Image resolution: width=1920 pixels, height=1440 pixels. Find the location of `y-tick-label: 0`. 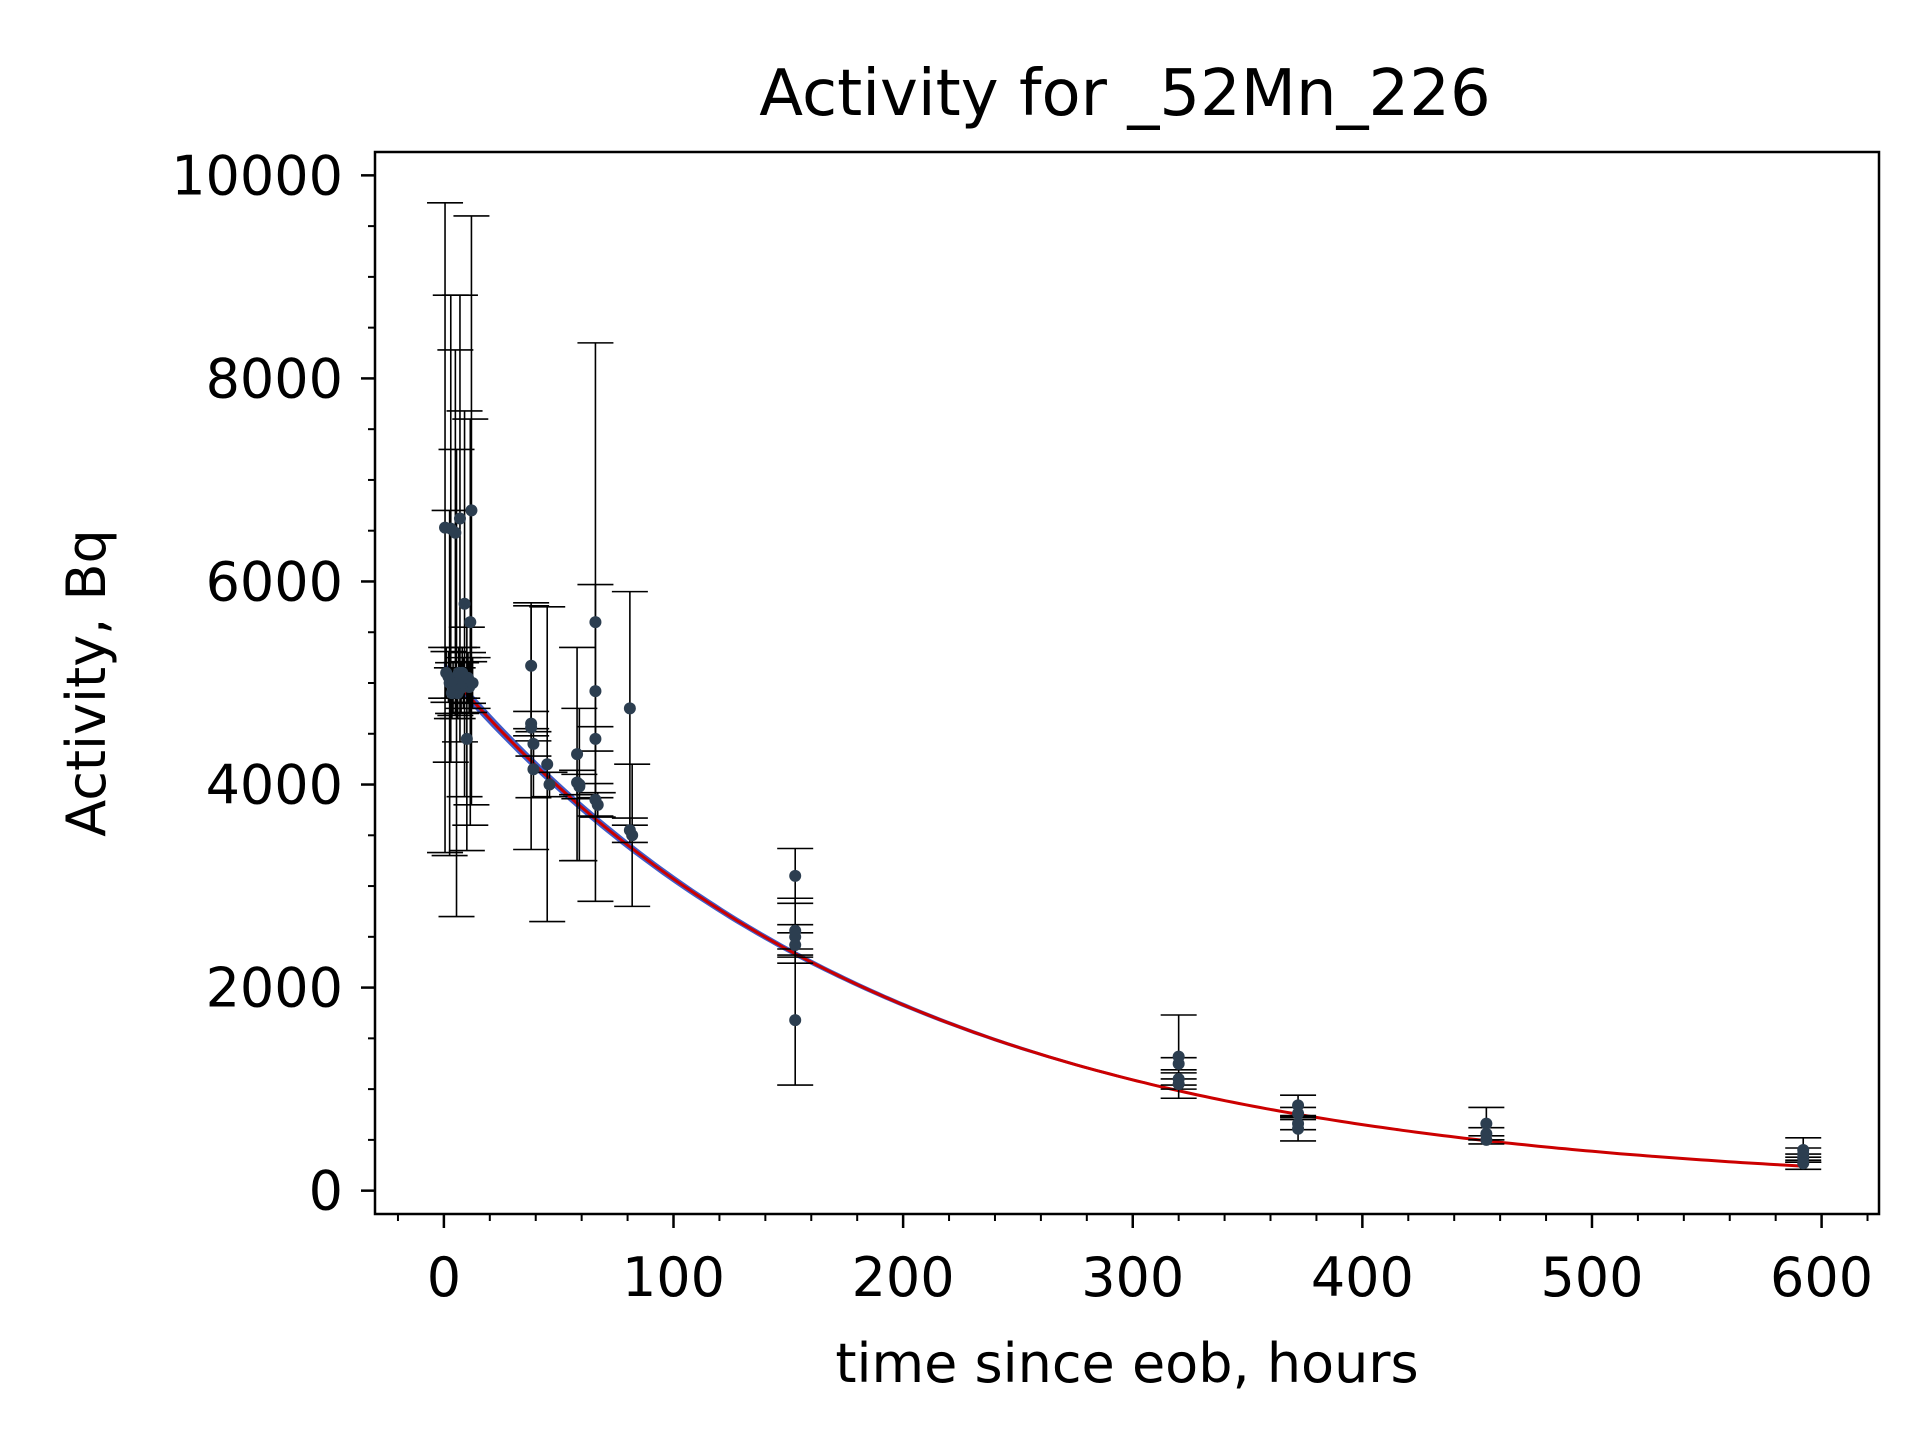

y-tick-label: 0 is located at coordinates (326, 1191).